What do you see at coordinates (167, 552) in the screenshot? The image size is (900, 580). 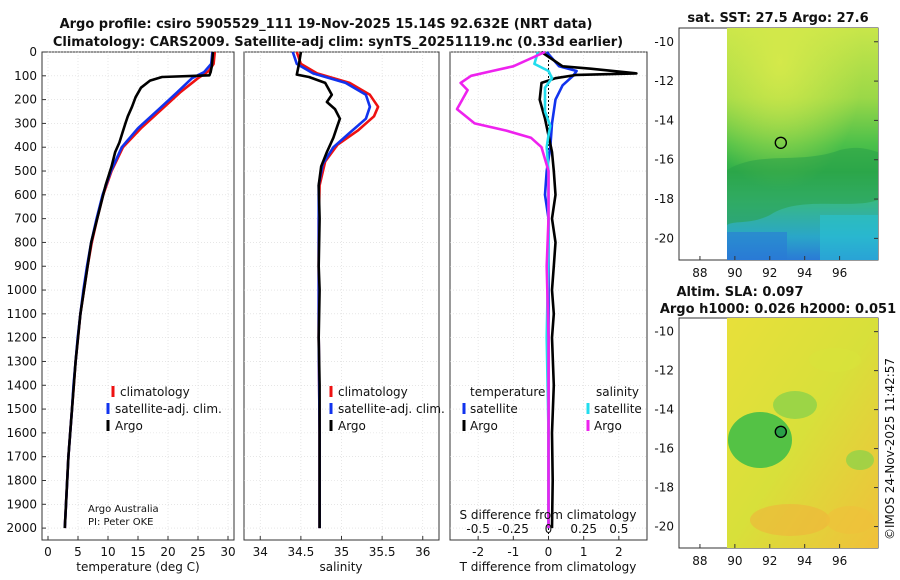 I see `x-tick-label: 20` at bounding box center [167, 552].